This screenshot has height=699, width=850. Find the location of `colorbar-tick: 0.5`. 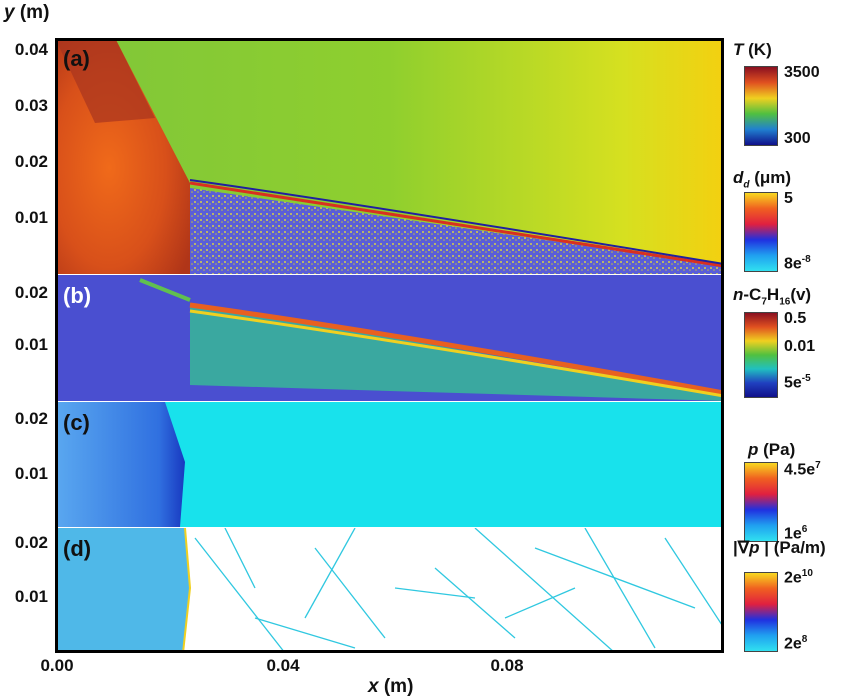

colorbar-tick: 0.5 is located at coordinates (795, 318).